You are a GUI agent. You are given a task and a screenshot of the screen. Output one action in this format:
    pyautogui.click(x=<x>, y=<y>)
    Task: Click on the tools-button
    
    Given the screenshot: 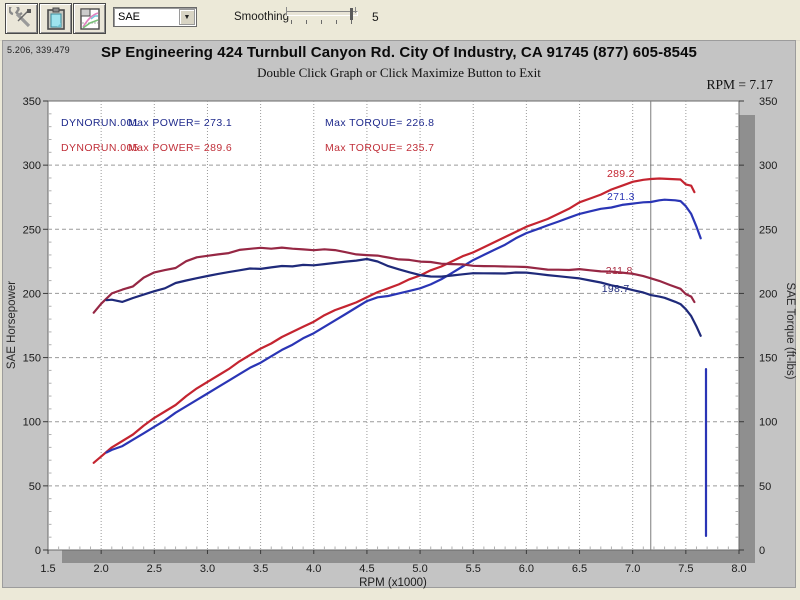 What is the action you would take?
    pyautogui.click(x=21, y=18)
    